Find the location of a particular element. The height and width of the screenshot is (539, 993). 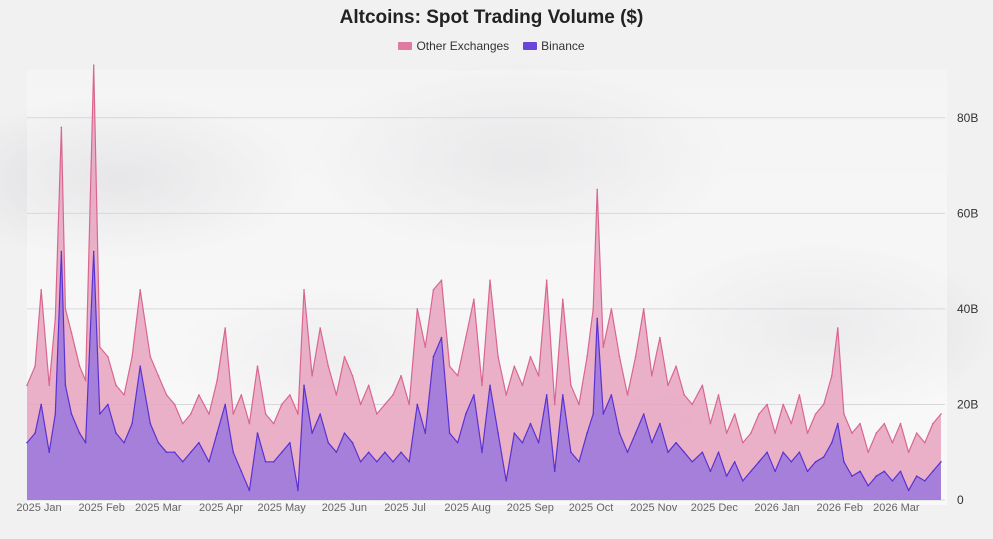

x-tick-label-2: 2025 Mar is located at coordinates (158, 508).